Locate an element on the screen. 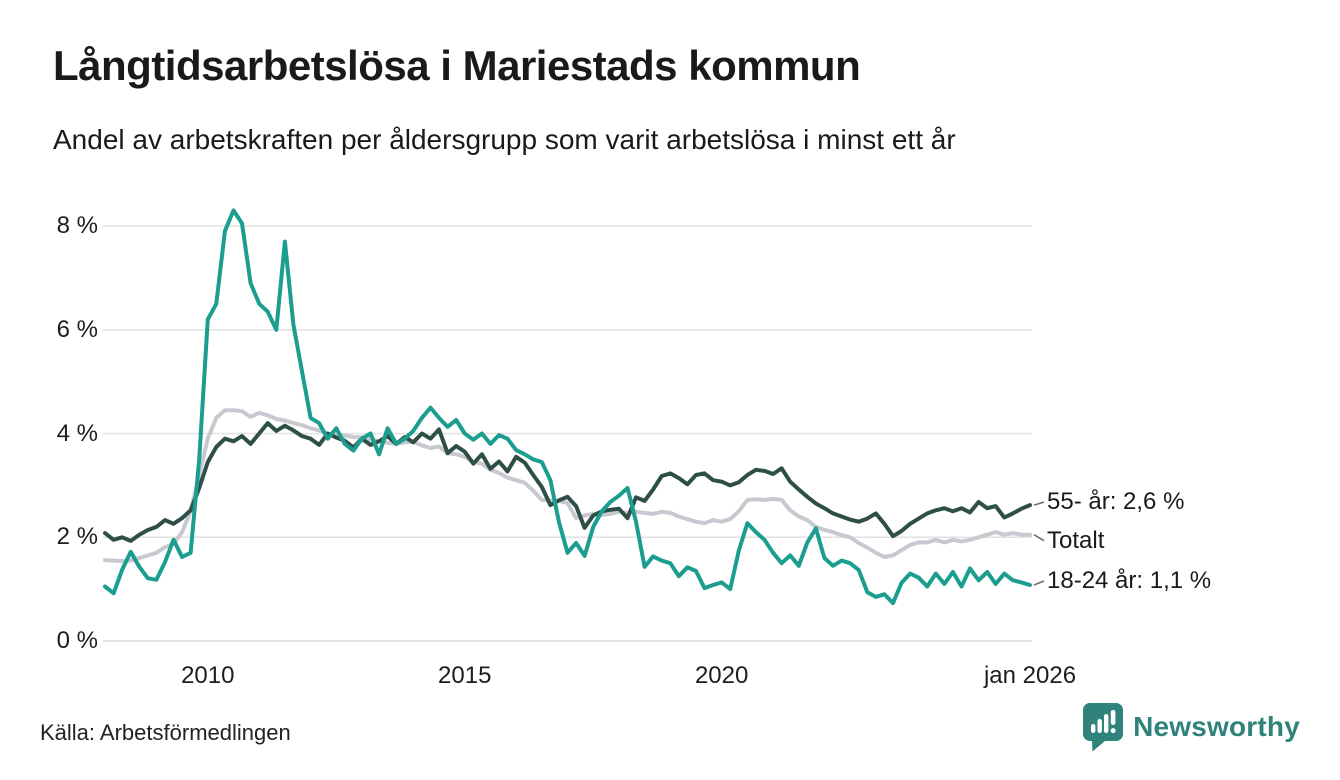  newsworthy-logo: Newsworthy is located at coordinates (1191, 727).